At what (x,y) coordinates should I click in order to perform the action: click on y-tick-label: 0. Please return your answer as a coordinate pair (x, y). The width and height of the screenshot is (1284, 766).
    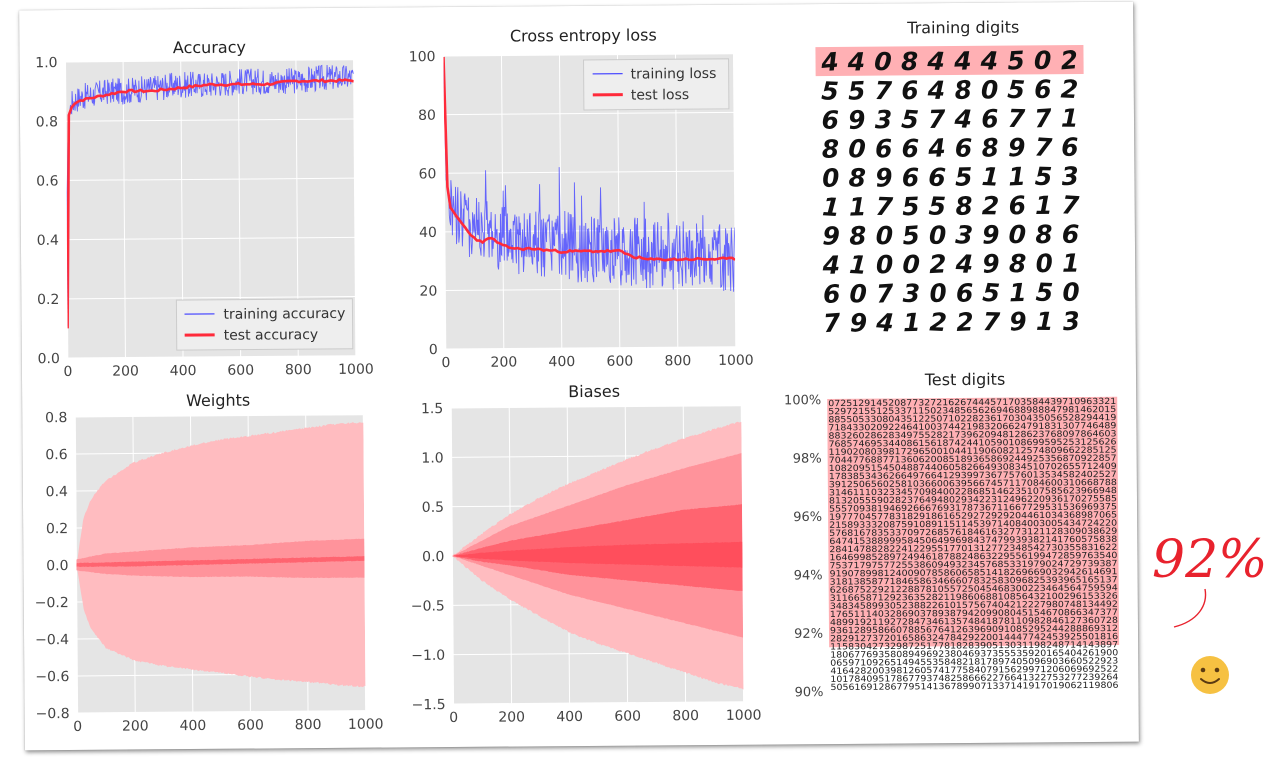
    Looking at the image, I should click on (433, 350).